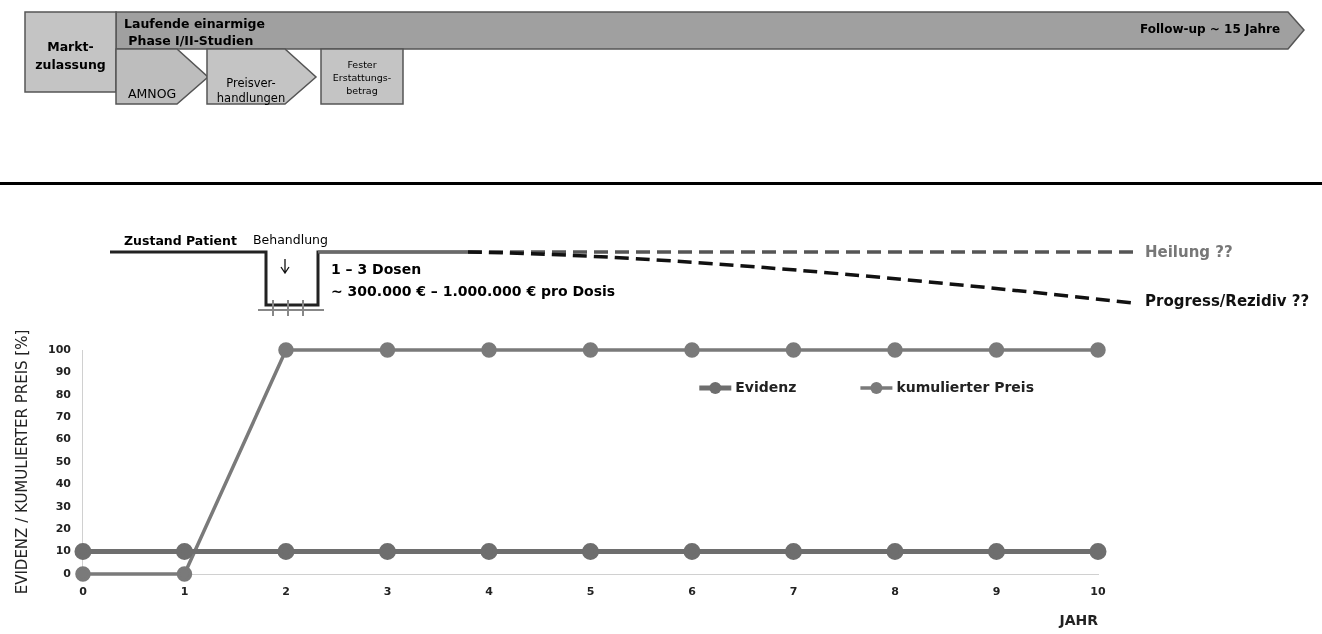  Describe the element at coordinates (290, 239) in the screenshot. I see `text: Behandlung` at that location.